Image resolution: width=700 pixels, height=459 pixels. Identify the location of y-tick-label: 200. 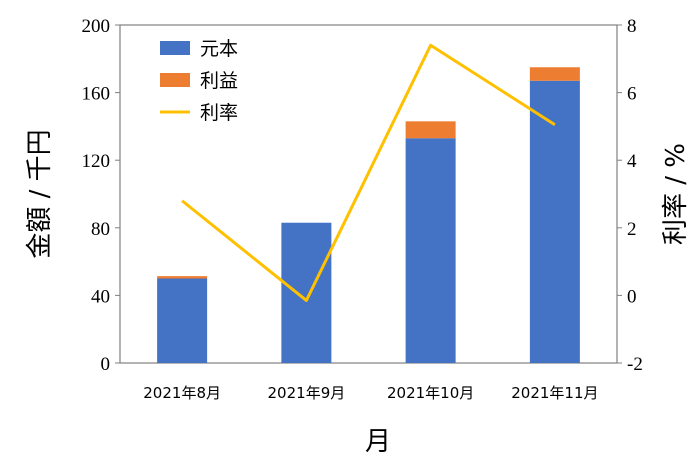
(96, 26).